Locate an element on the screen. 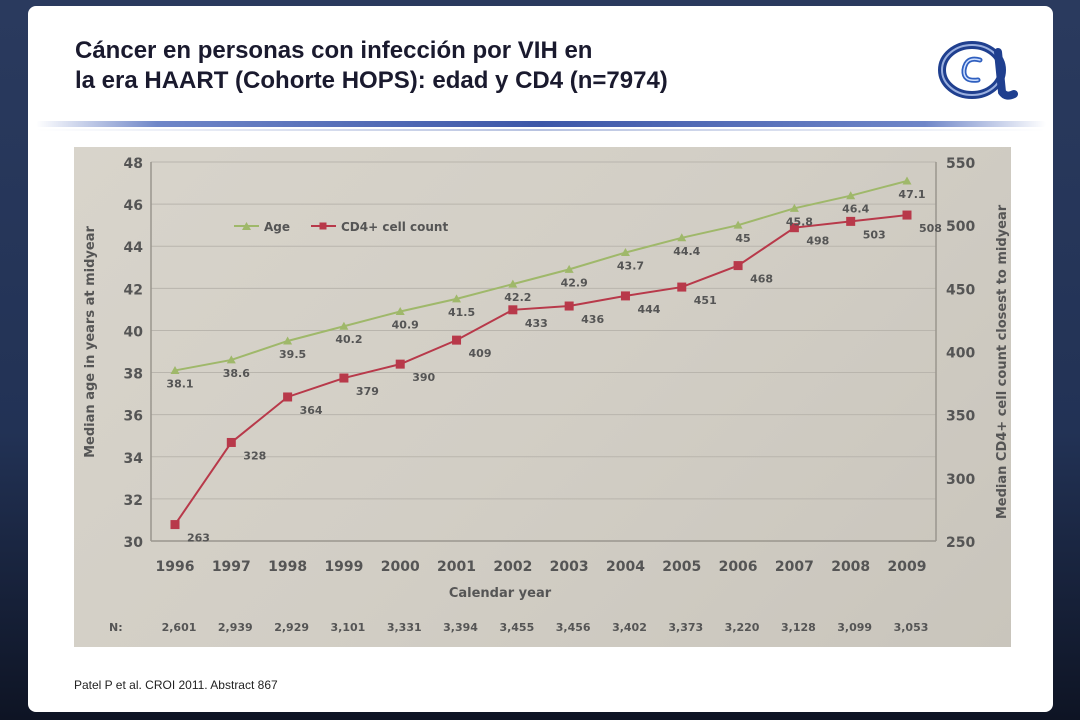  n-value: 3,331 is located at coordinates (404, 627).